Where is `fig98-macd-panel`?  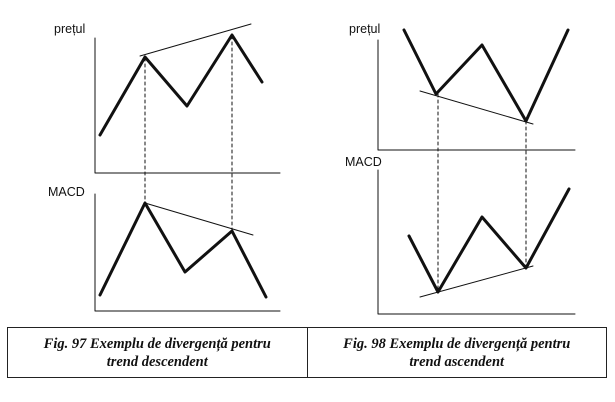 fig98-macd-panel is located at coordinates (476, 242).